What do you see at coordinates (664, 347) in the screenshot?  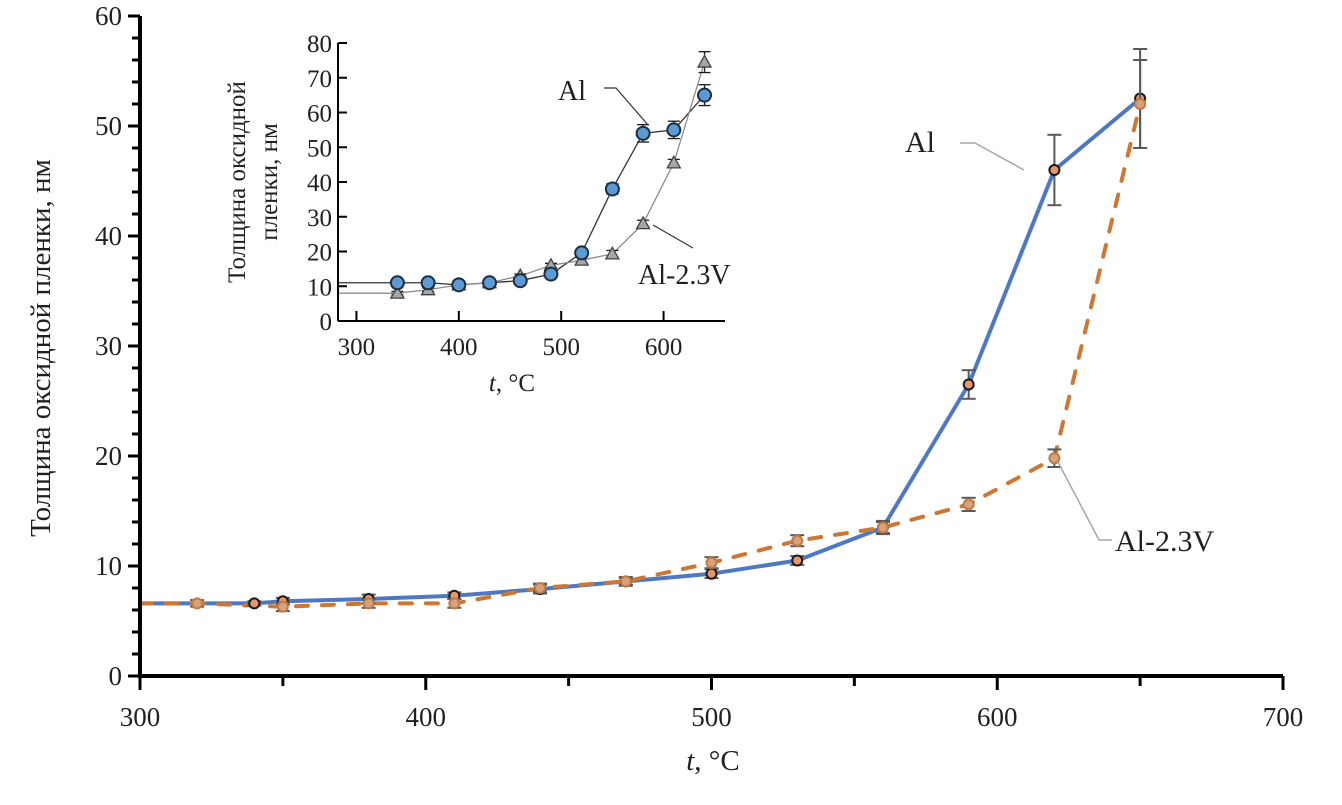 I see `inset-x-tick-label: 600` at bounding box center [664, 347].